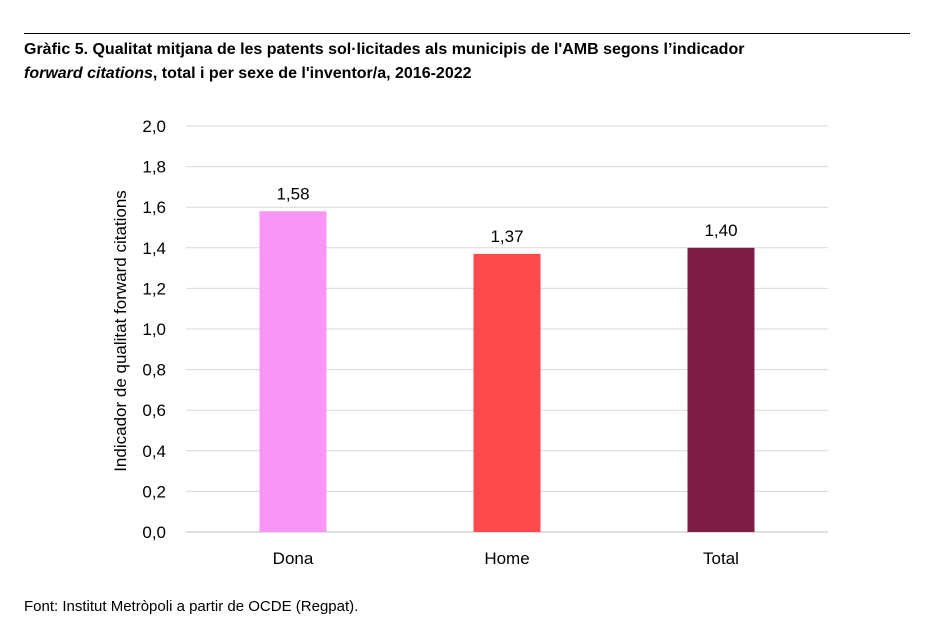 This screenshot has width=942, height=637. Describe the element at coordinates (154, 491) in the screenshot. I see `y-tick-label: 0,2` at that location.